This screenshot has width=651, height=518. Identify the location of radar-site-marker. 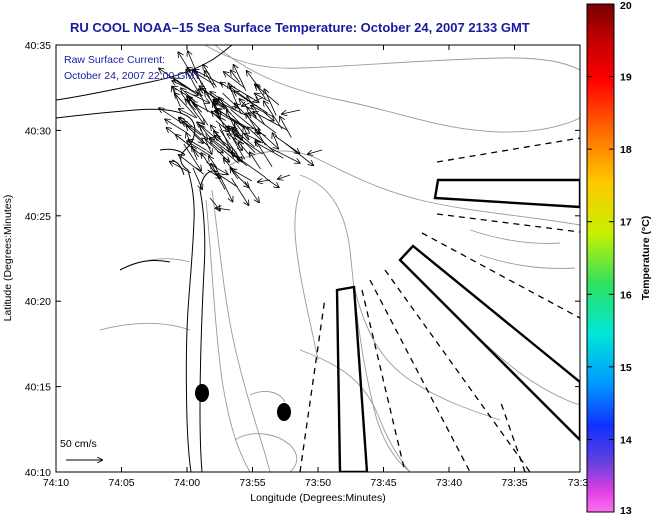
(202, 393).